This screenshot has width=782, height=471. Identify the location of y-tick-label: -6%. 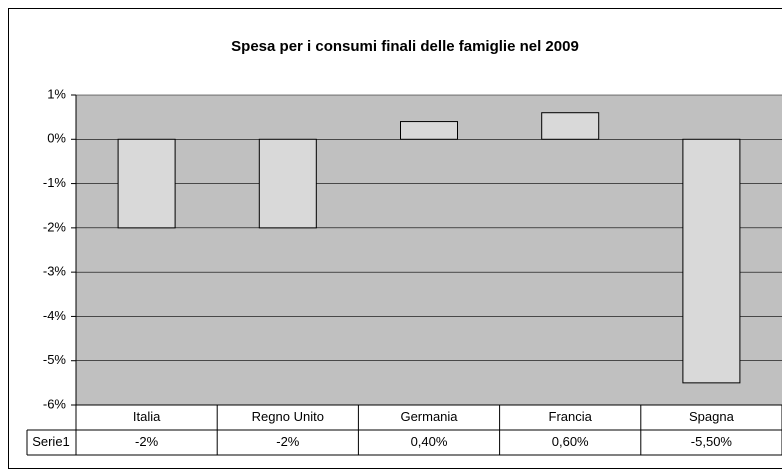
(55, 403).